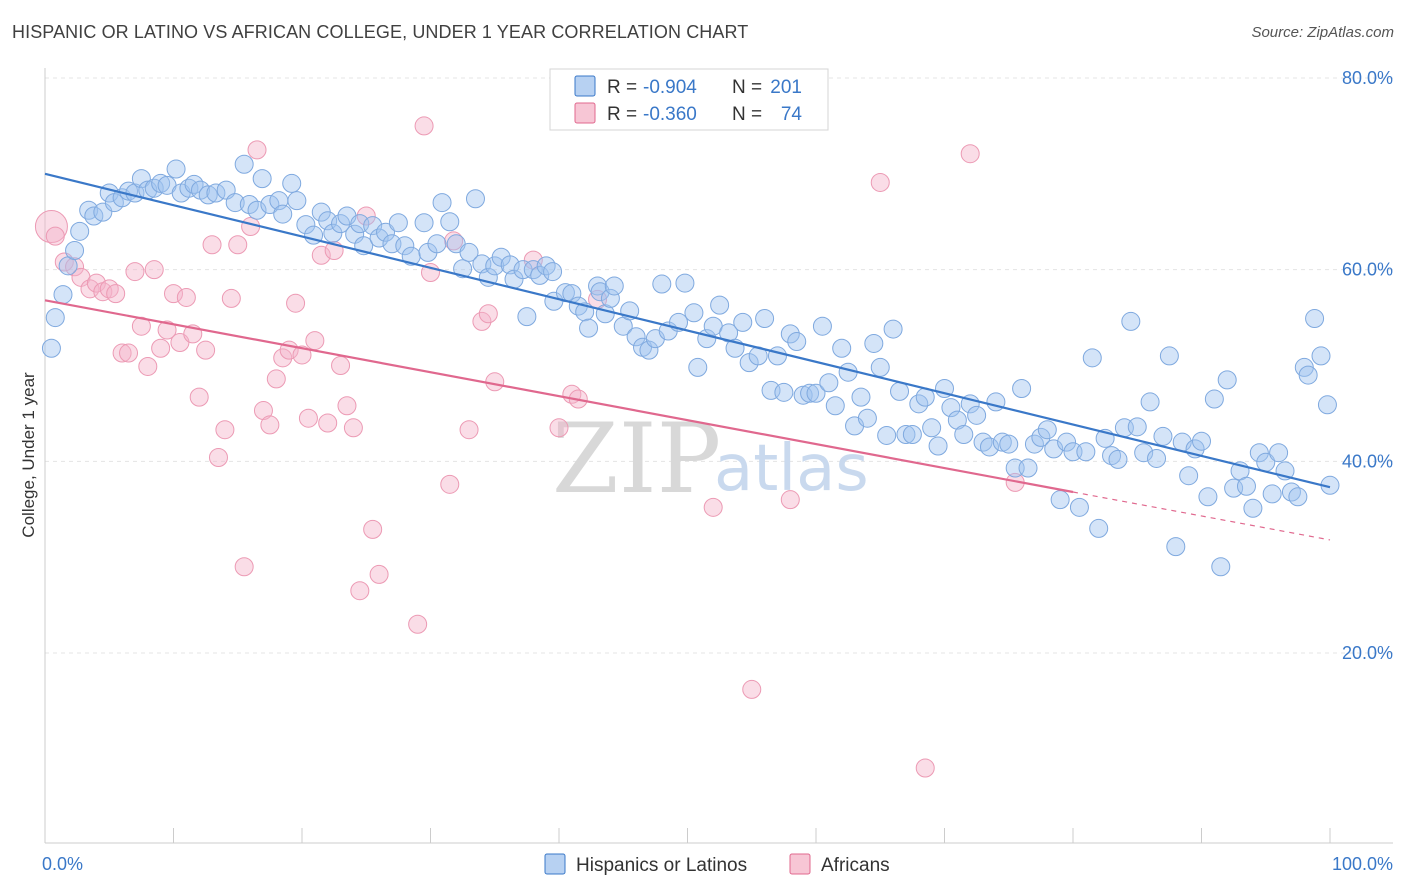 Image resolution: width=1406 pixels, height=892 pixels. I want to click on y-tick-label-80: 80.0%, so click(1367, 78).